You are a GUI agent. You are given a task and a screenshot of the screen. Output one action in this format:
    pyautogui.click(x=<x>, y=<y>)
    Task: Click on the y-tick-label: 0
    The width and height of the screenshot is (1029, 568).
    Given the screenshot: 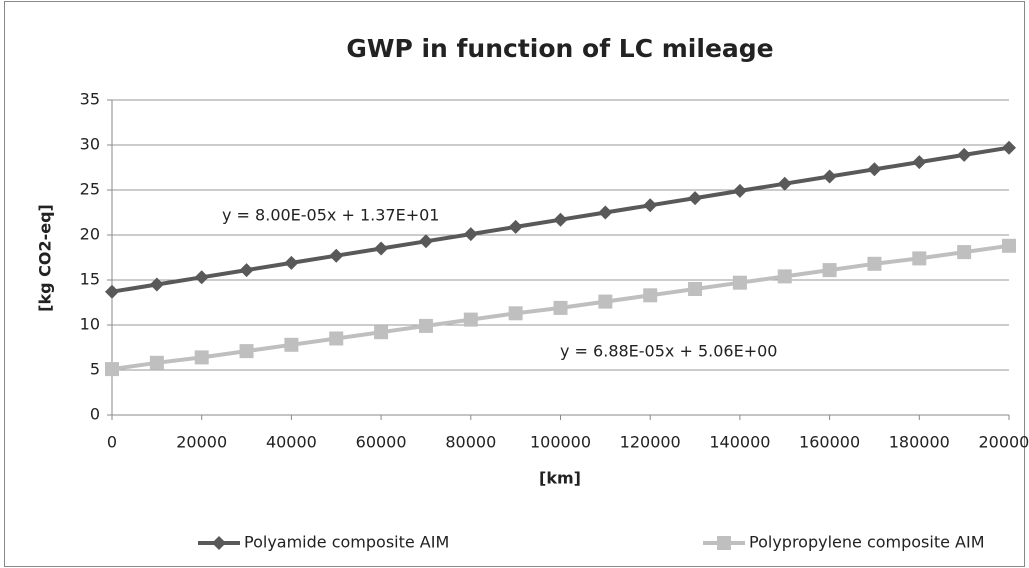 What is the action you would take?
    pyautogui.click(x=95, y=414)
    